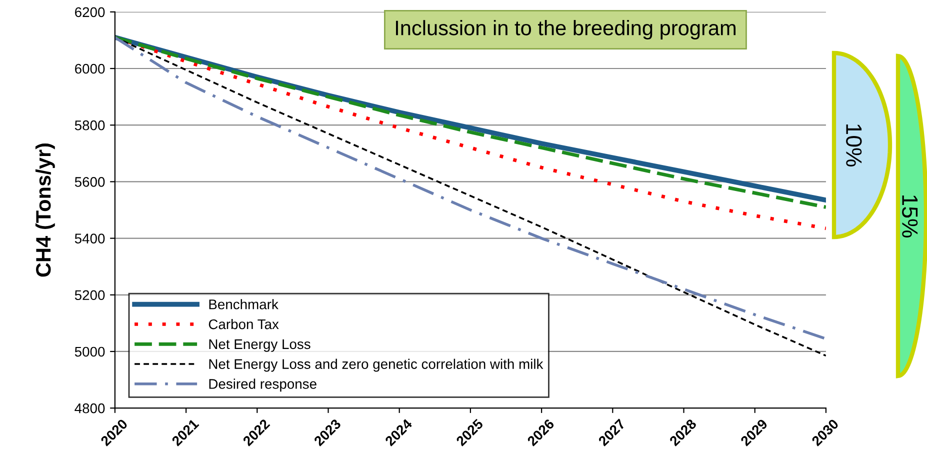 This screenshot has width=927, height=458. Describe the element at coordinates (89, 351) in the screenshot. I see `y-tick-label: 5000` at that location.